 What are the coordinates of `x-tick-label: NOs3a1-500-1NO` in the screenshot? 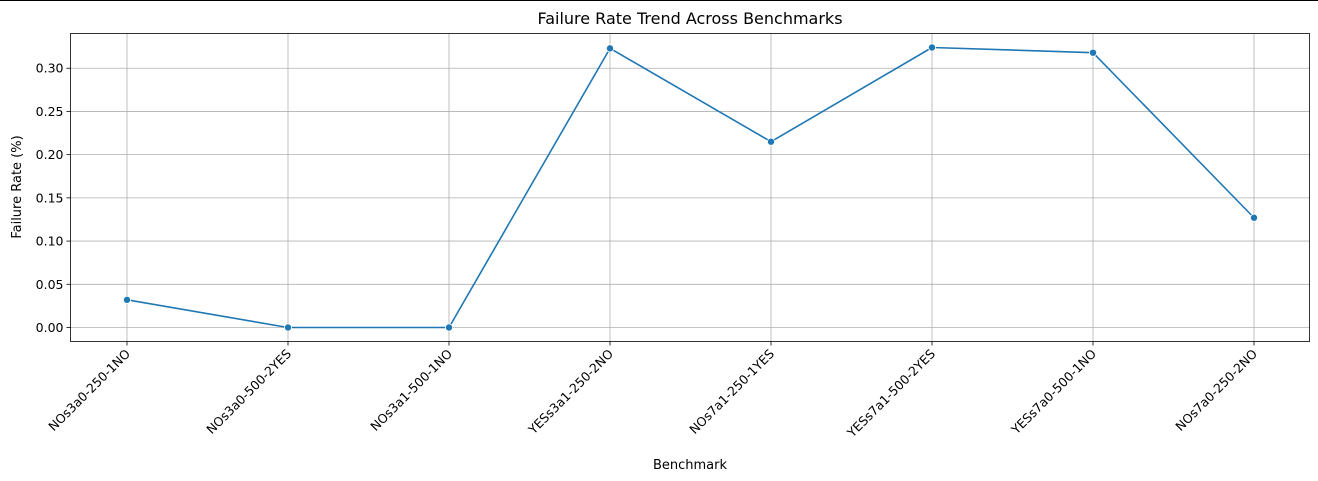 It's located at (411, 390).